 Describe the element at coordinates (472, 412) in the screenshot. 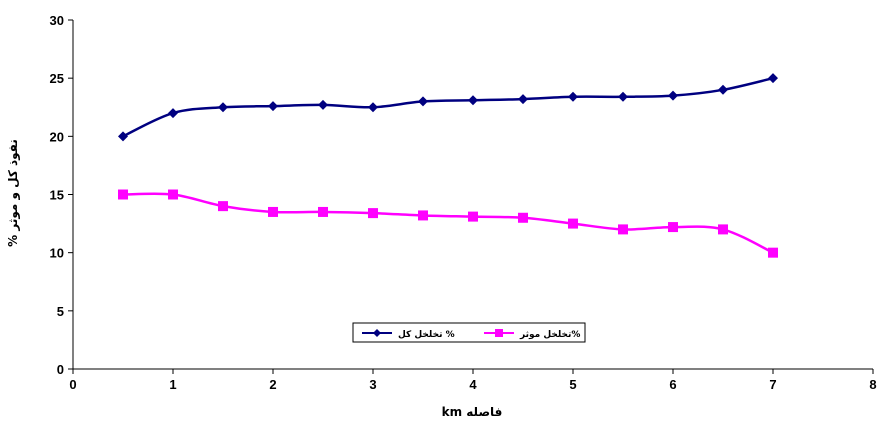

I see `x-axis-title: km فاصله` at that location.